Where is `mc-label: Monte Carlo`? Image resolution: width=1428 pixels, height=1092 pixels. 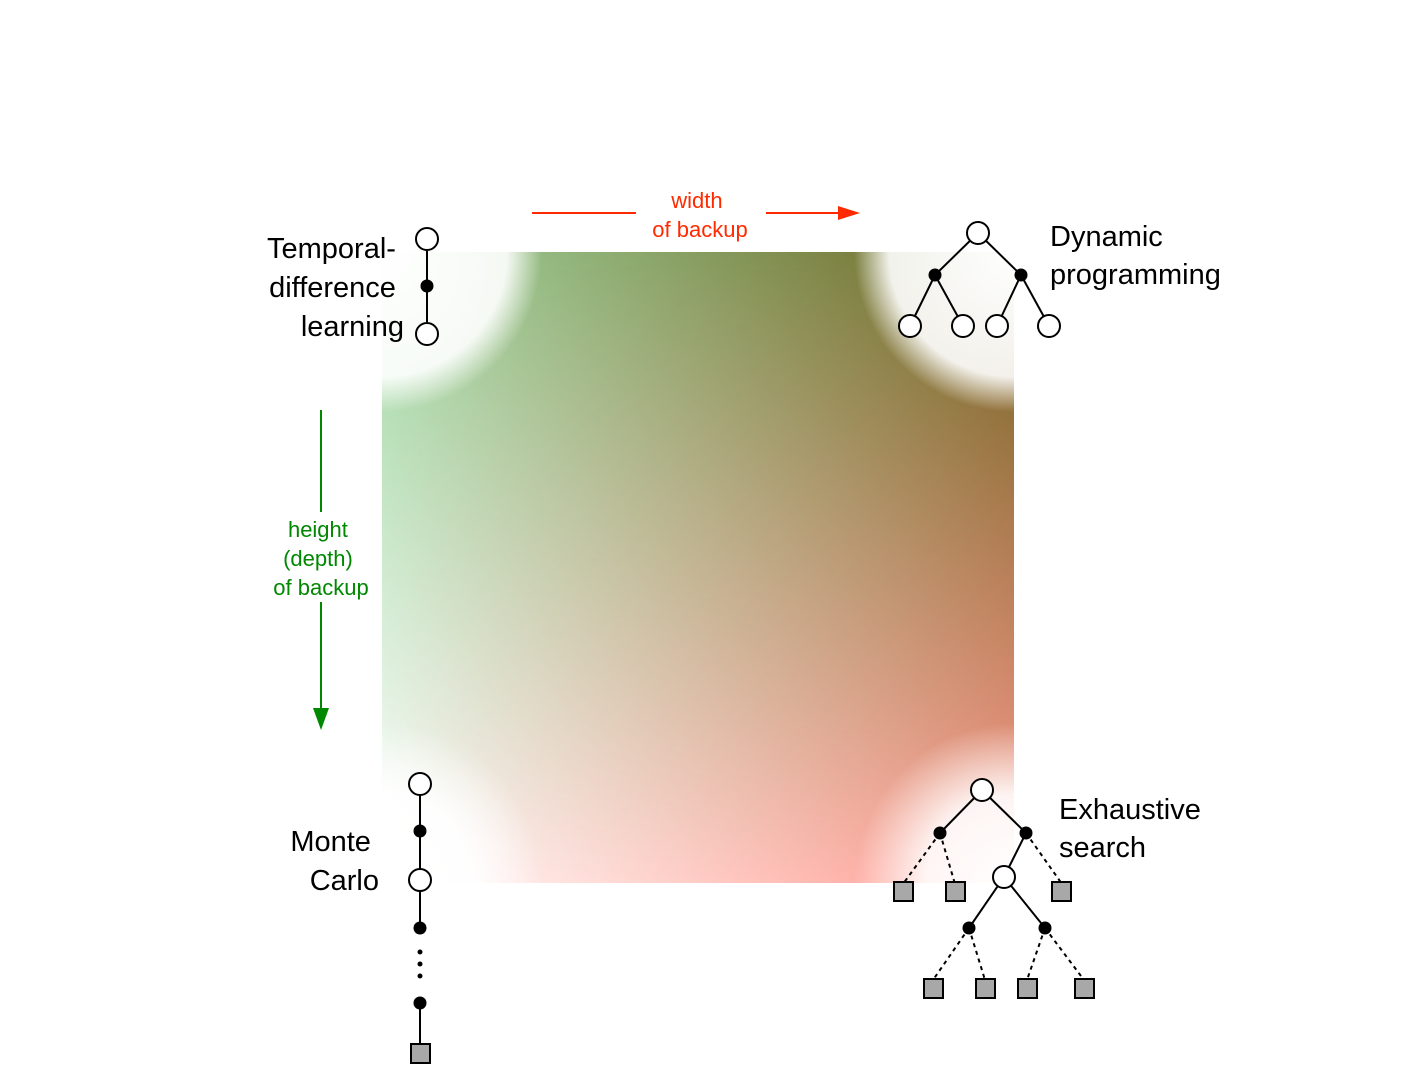 mc-label: Monte Carlo is located at coordinates (334, 861).